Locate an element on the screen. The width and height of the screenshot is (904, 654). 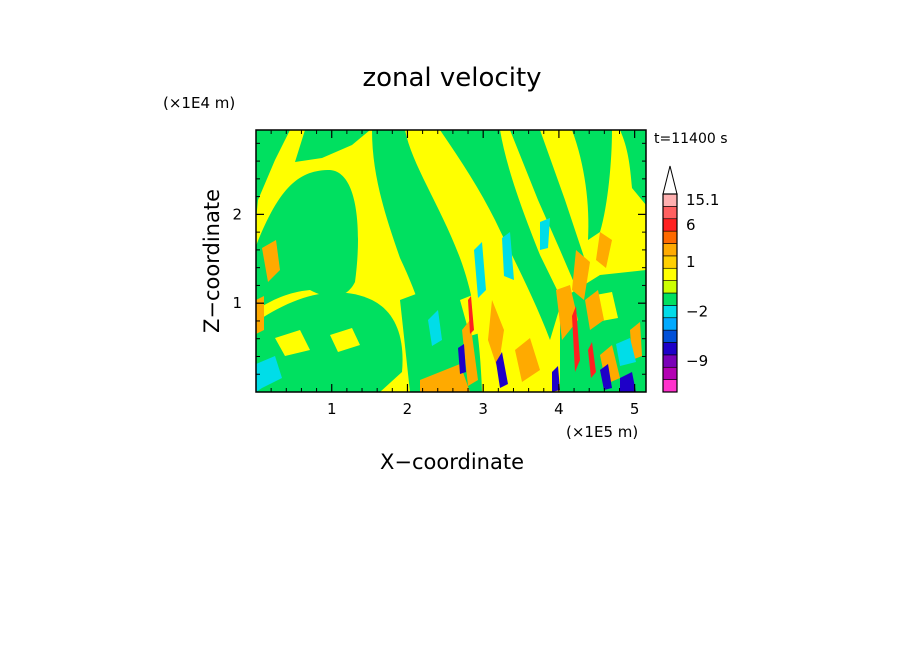
blue-regions is located at coordinates (547, 368).